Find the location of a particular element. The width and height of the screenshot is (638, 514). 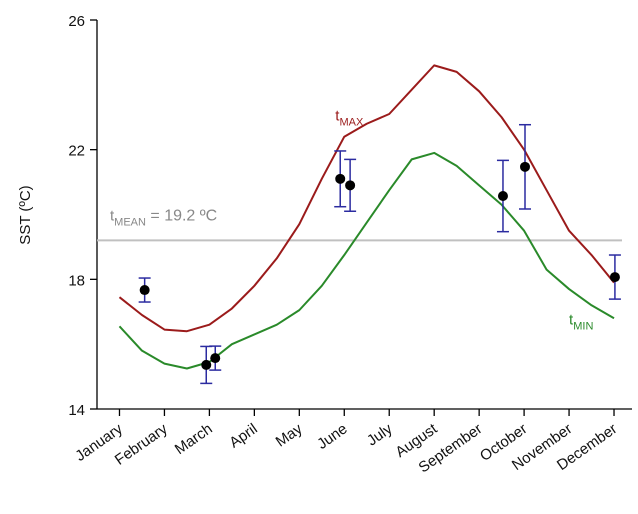

y-tick-label: 14 is located at coordinates (76, 410).